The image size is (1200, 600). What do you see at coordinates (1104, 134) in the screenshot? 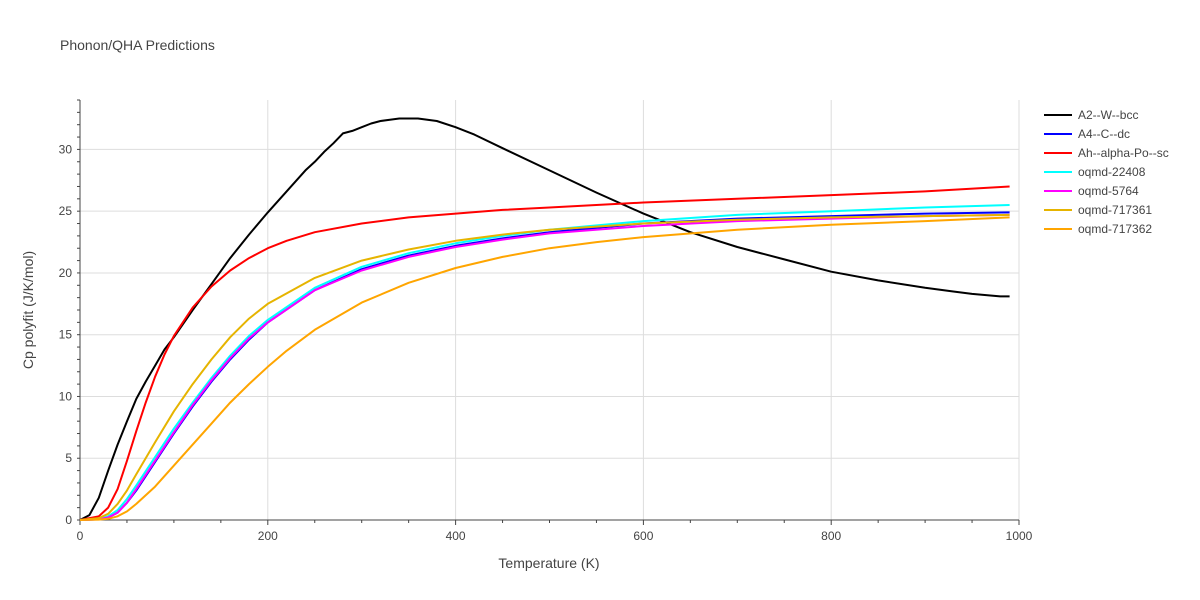
I see `legend-label: A4--C--dc` at bounding box center [1104, 134].